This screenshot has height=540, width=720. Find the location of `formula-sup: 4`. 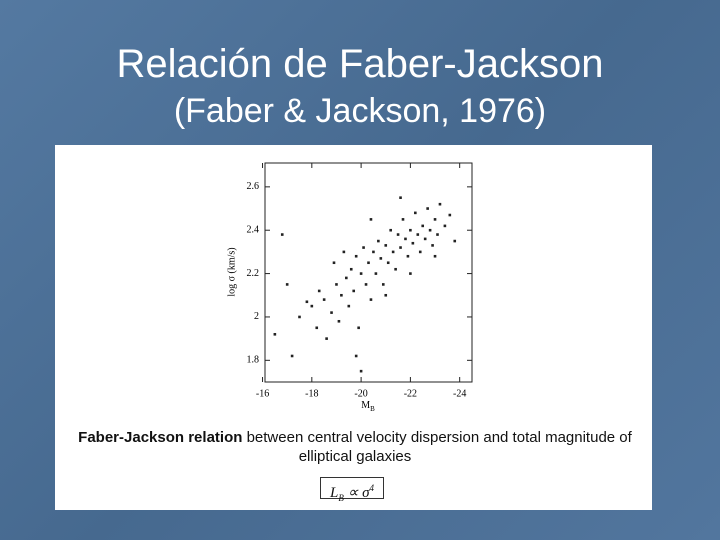

formula-sup: 4 is located at coordinates (371, 488).